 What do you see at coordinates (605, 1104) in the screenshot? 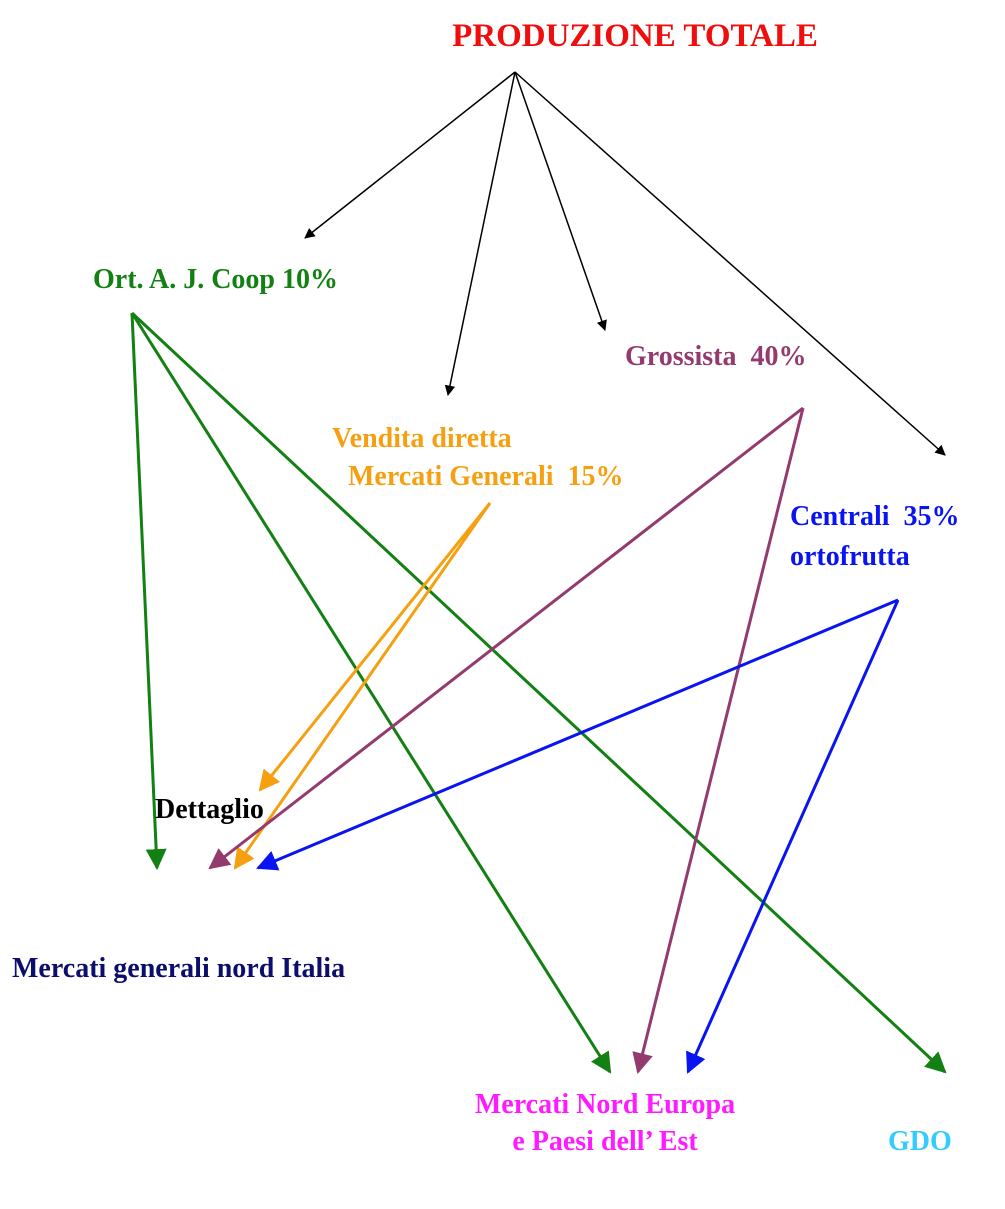
I see `node-label: Mercati Nord Europa` at bounding box center [605, 1104].